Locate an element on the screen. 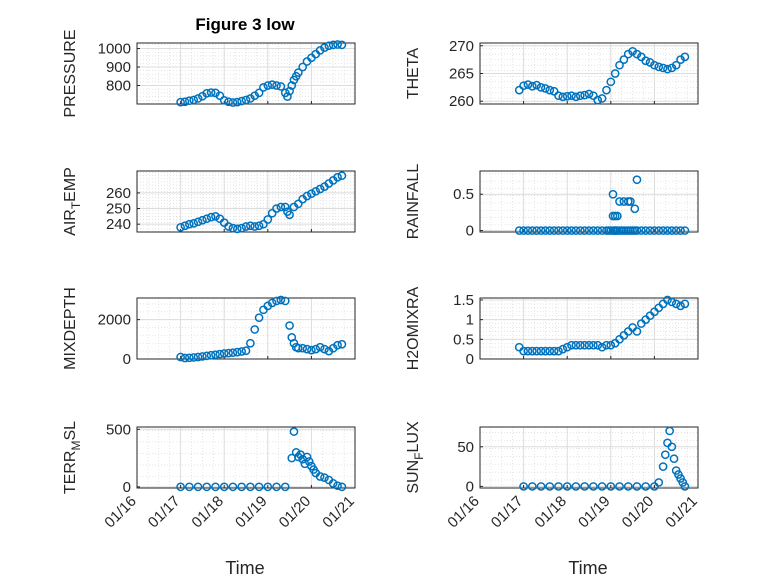  subplot-2: 260 265 270 THETA is located at coordinates (552, 74).